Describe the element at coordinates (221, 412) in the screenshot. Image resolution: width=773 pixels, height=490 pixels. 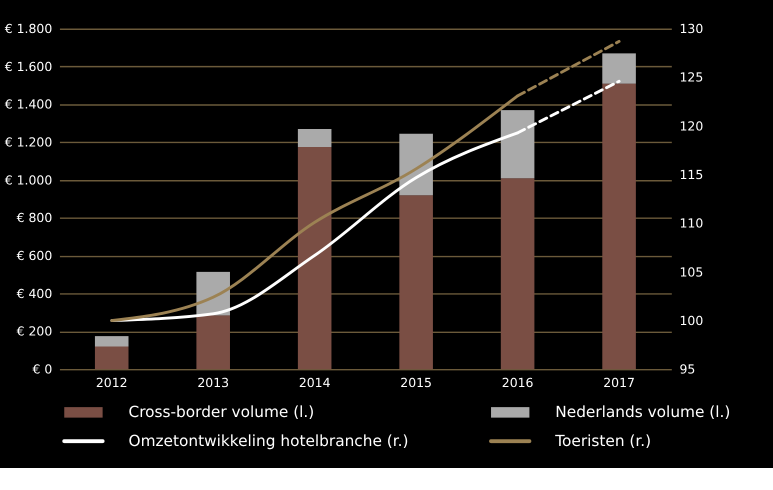
I see `legend-label: Cross-border volume (l.)` at that location.